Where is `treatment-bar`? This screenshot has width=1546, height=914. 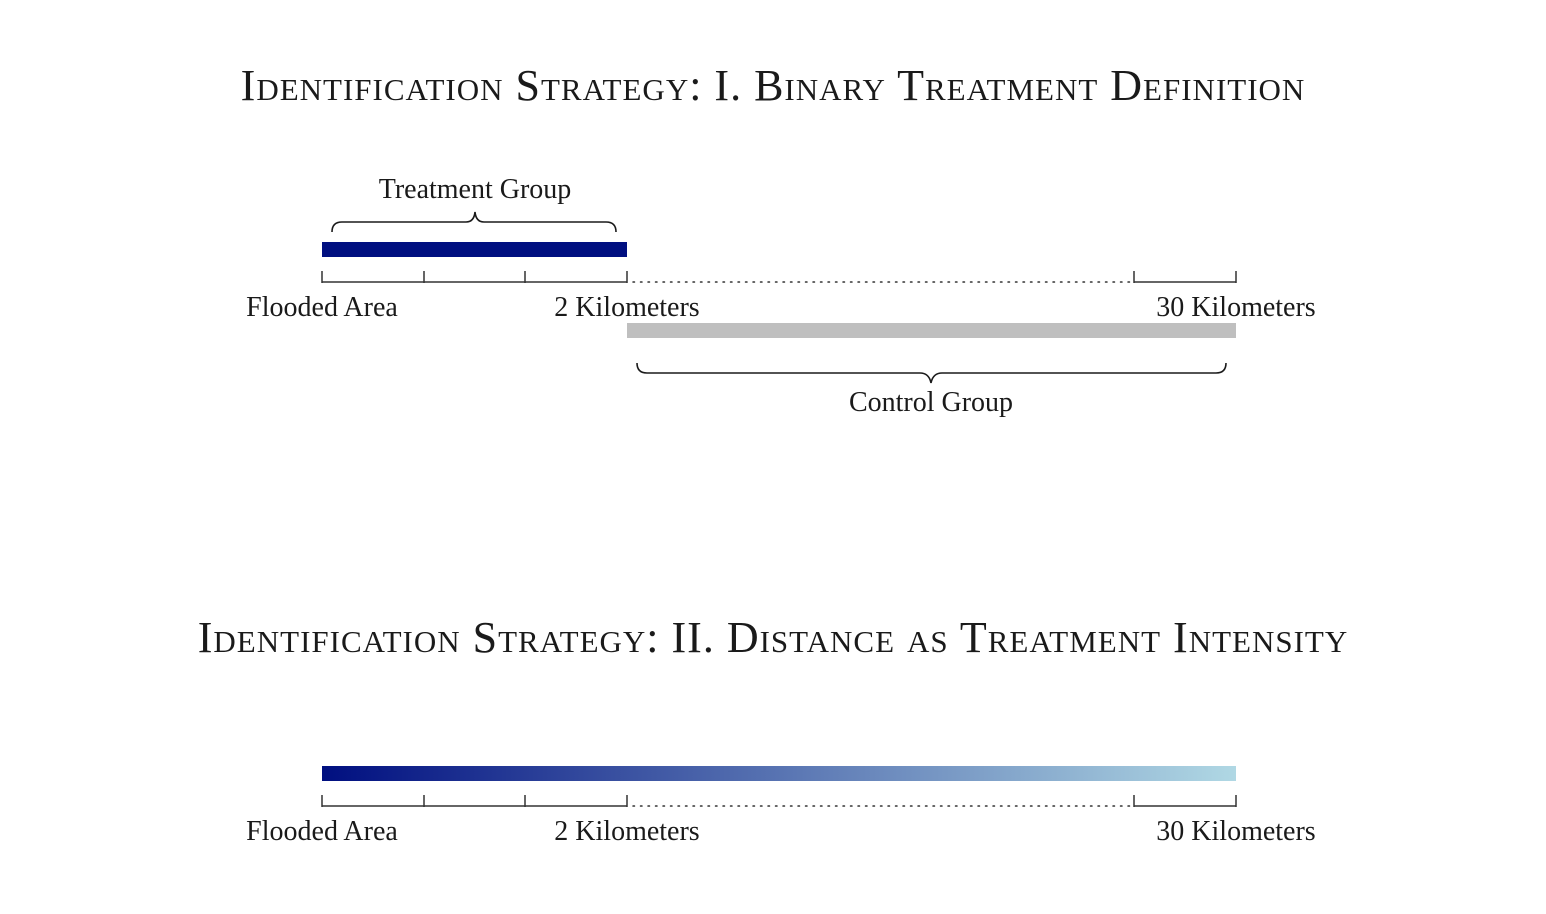 treatment-bar is located at coordinates (474, 249).